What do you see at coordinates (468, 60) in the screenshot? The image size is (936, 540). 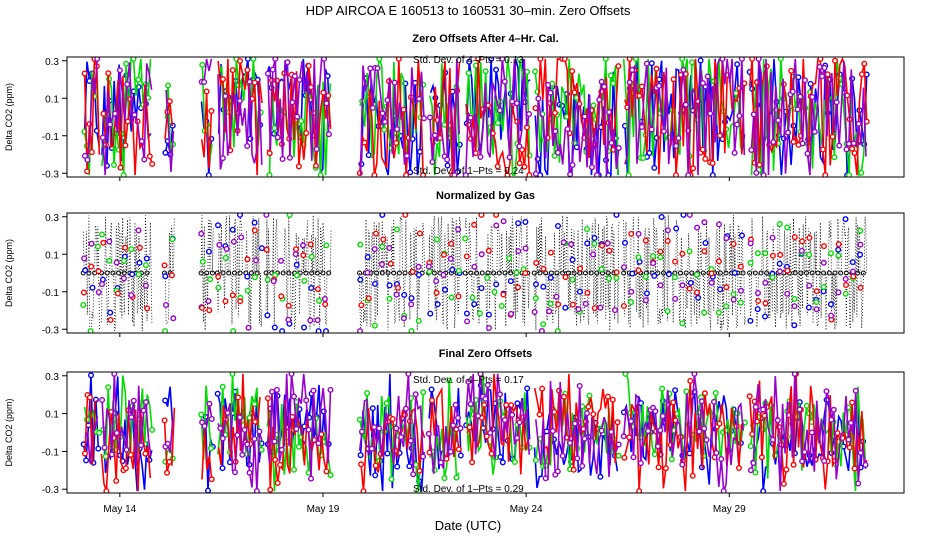 I see `std-dev-annotation: Std. Dev. of 4–Pts = 0.13` at bounding box center [468, 60].